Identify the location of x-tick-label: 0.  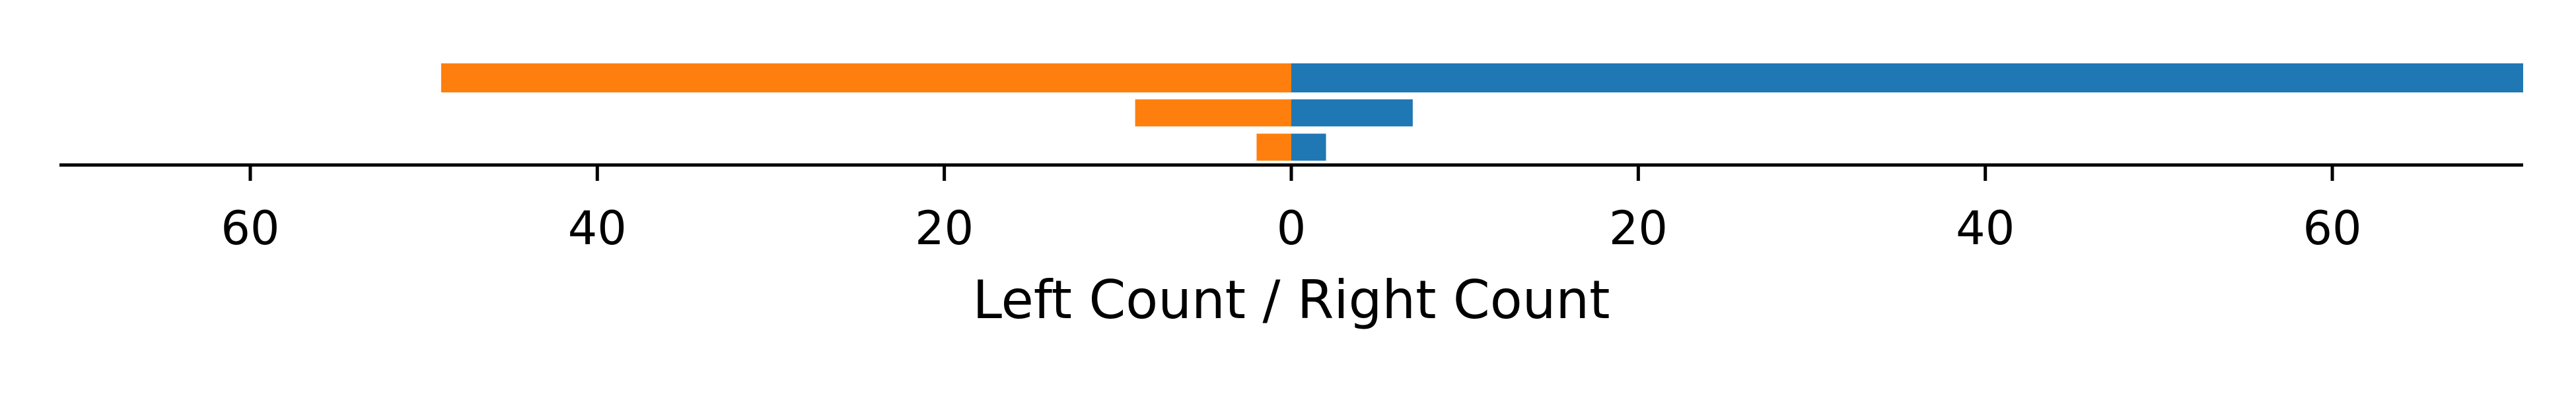
(1291, 228).